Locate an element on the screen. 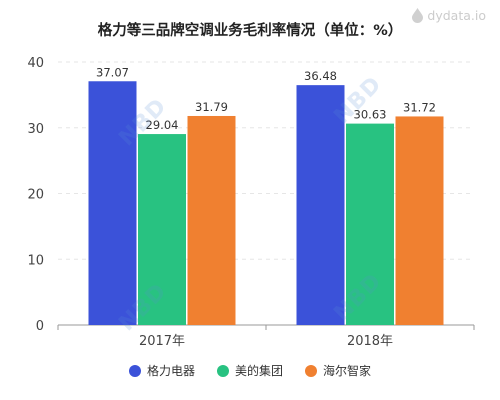 Image resolution: width=500 pixels, height=400 pixels. data-label: 30.63 is located at coordinates (370, 115).